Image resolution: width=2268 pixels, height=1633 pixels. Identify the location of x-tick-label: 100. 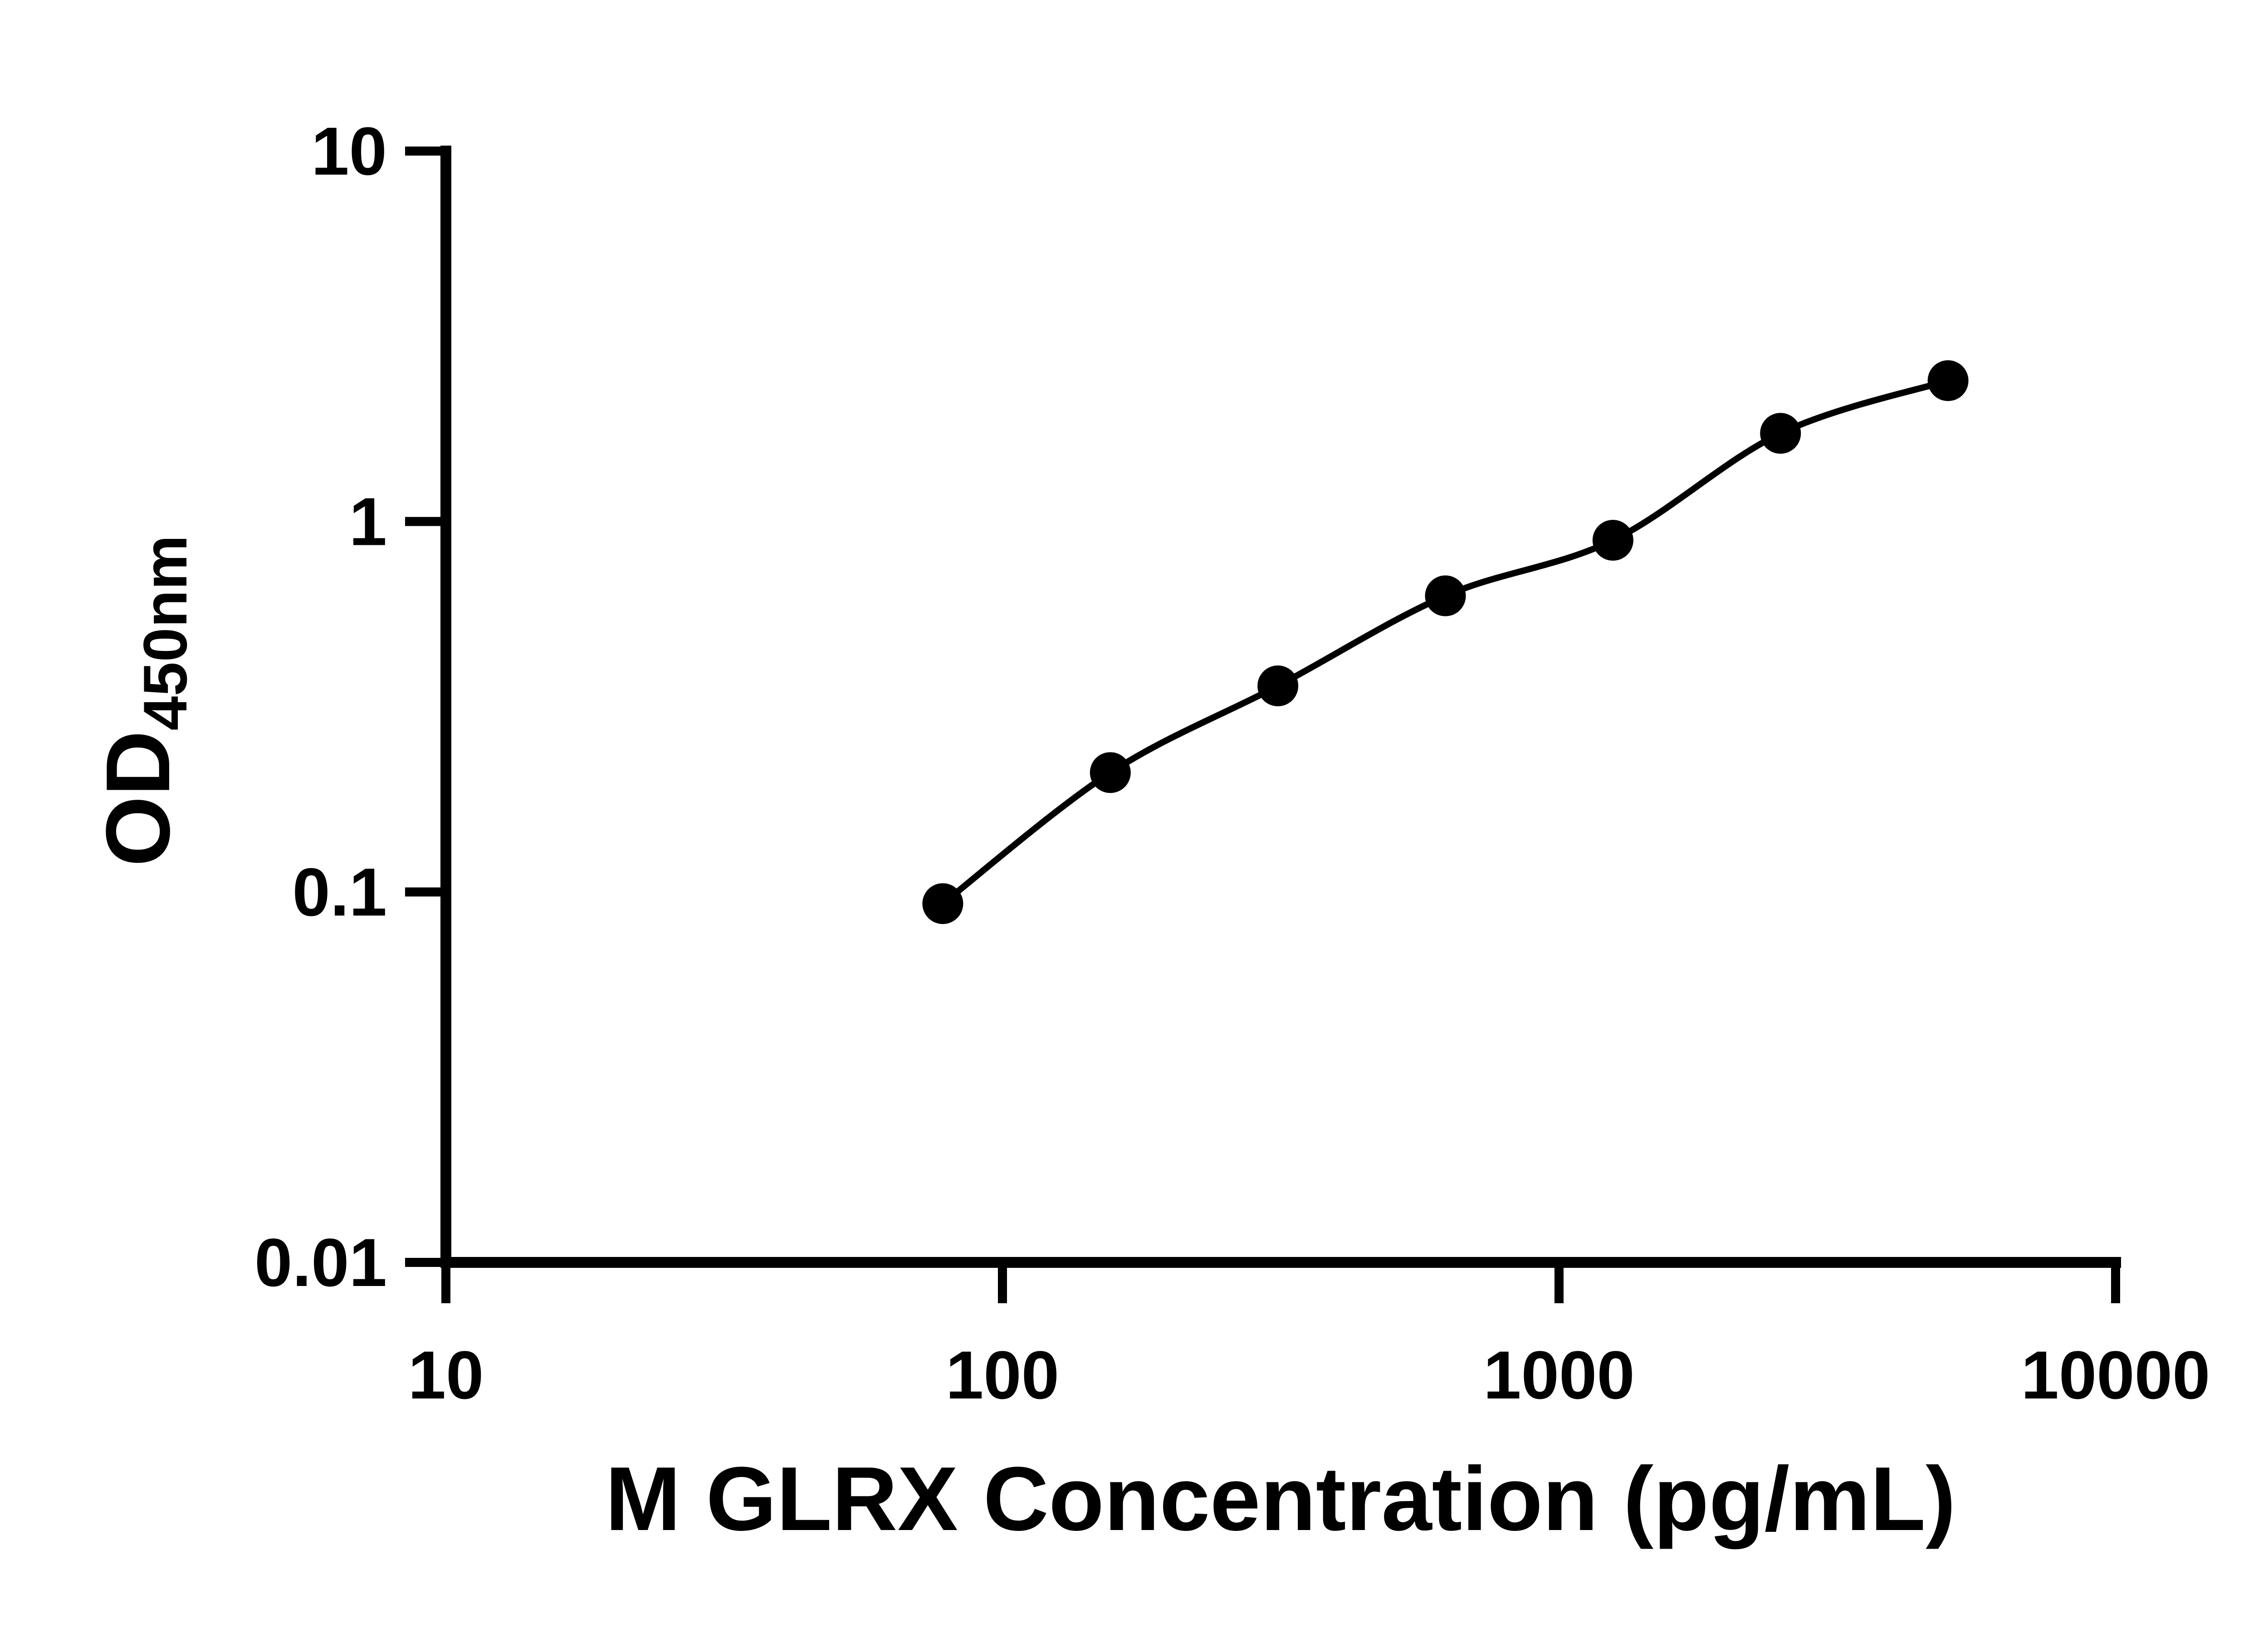
(1003, 1375).